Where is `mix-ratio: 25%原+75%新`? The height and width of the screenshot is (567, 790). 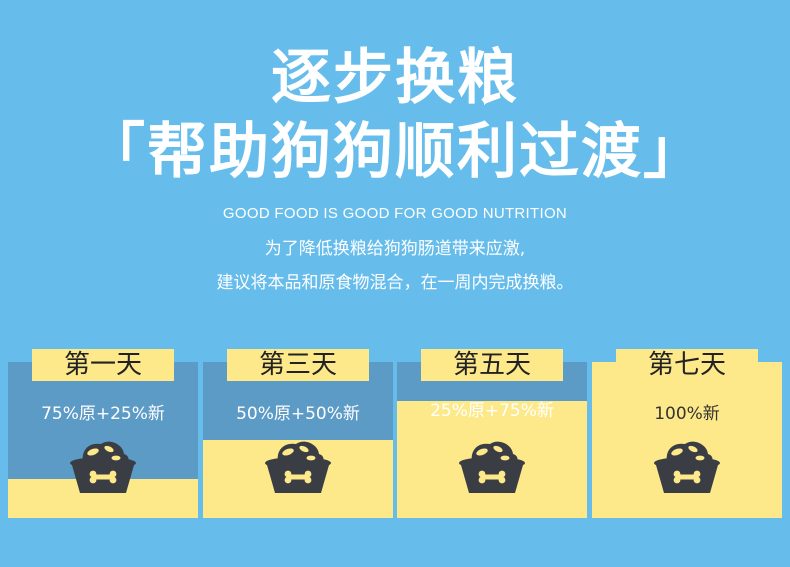 mix-ratio: 25%原+75%新 is located at coordinates (492, 411).